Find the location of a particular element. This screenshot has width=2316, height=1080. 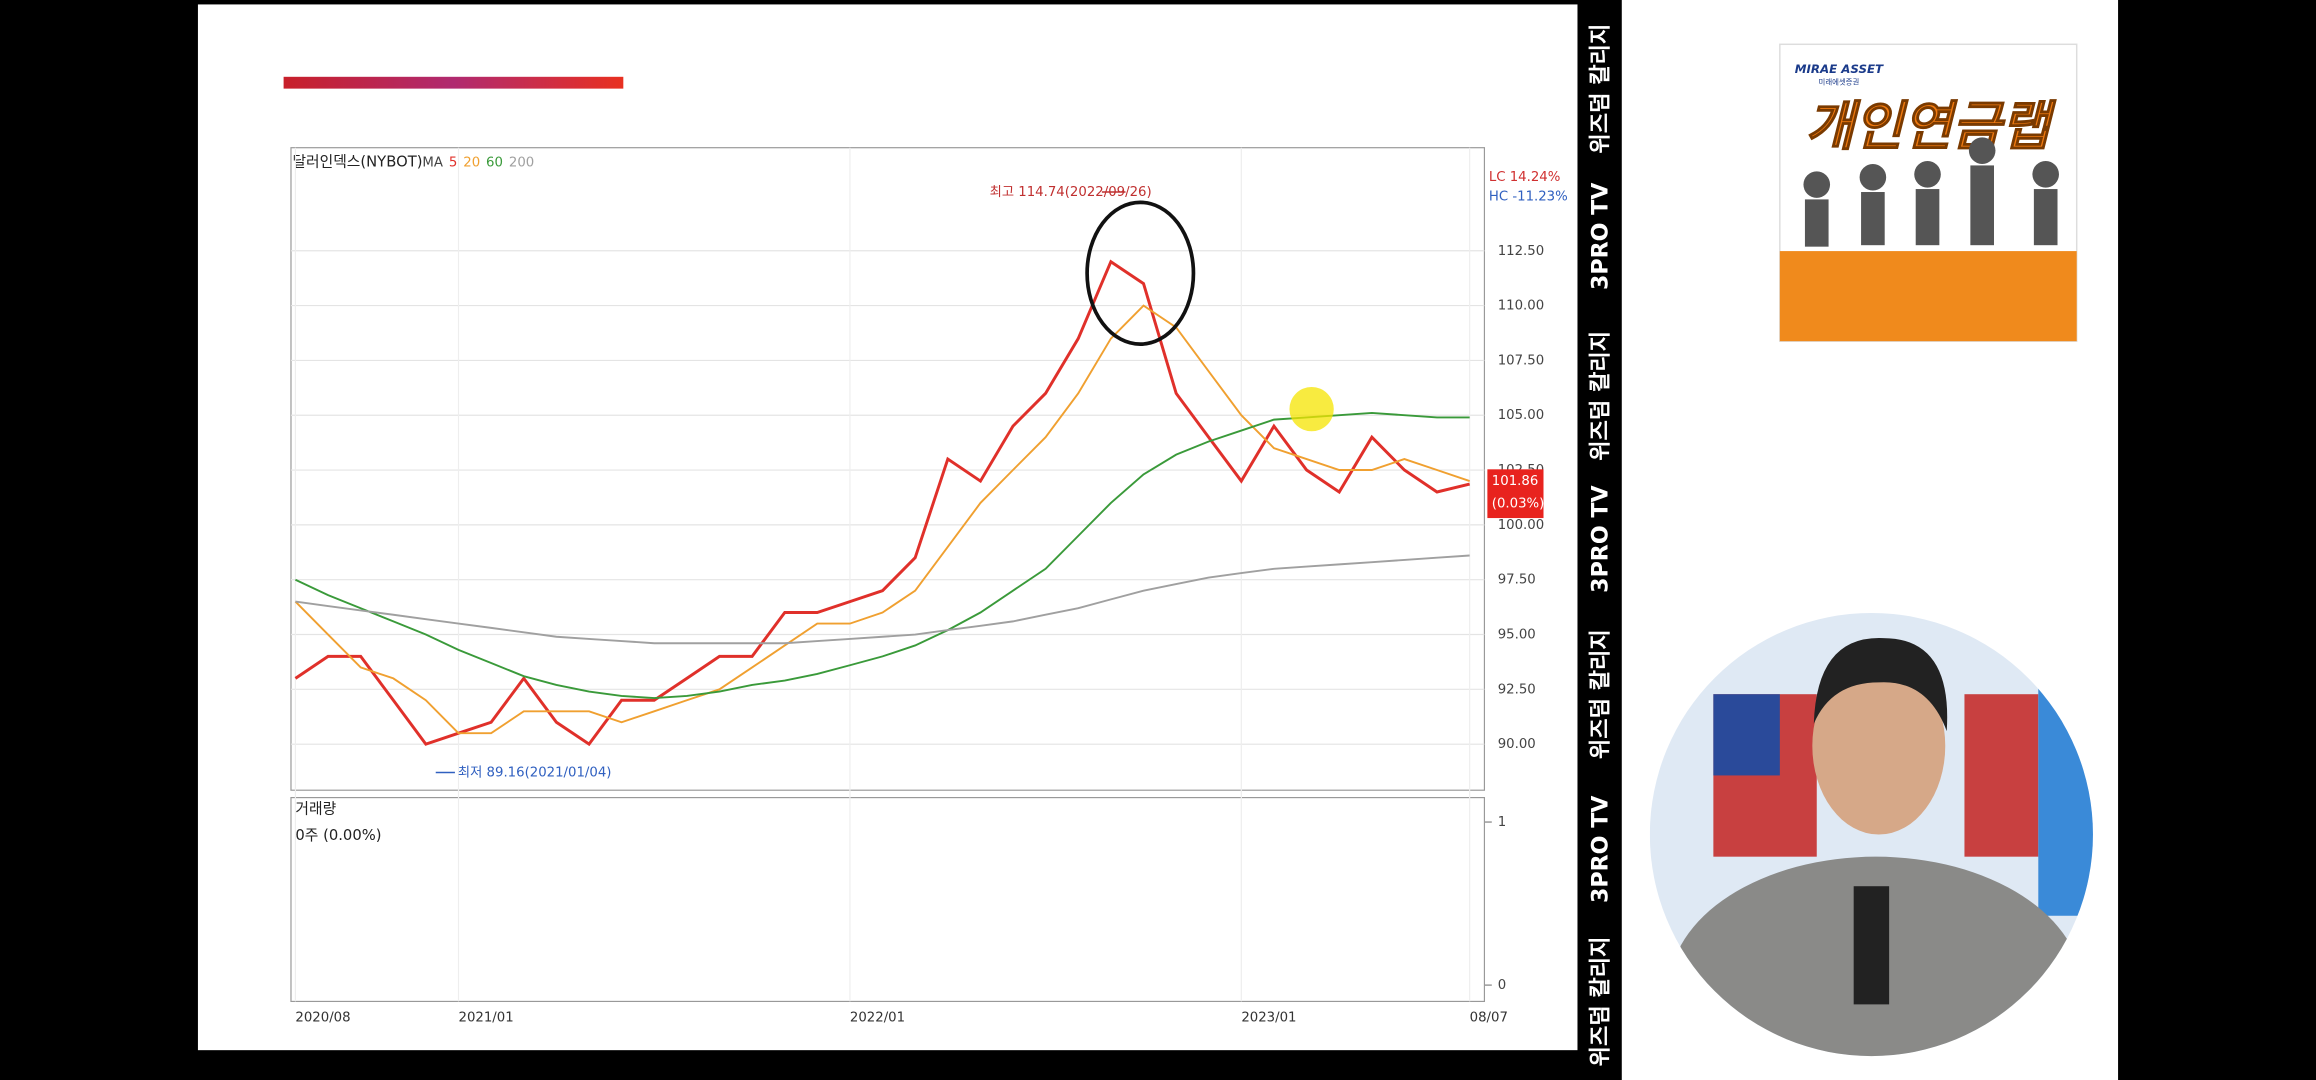

x-tick-label: 2021/01 is located at coordinates (486, 1018).